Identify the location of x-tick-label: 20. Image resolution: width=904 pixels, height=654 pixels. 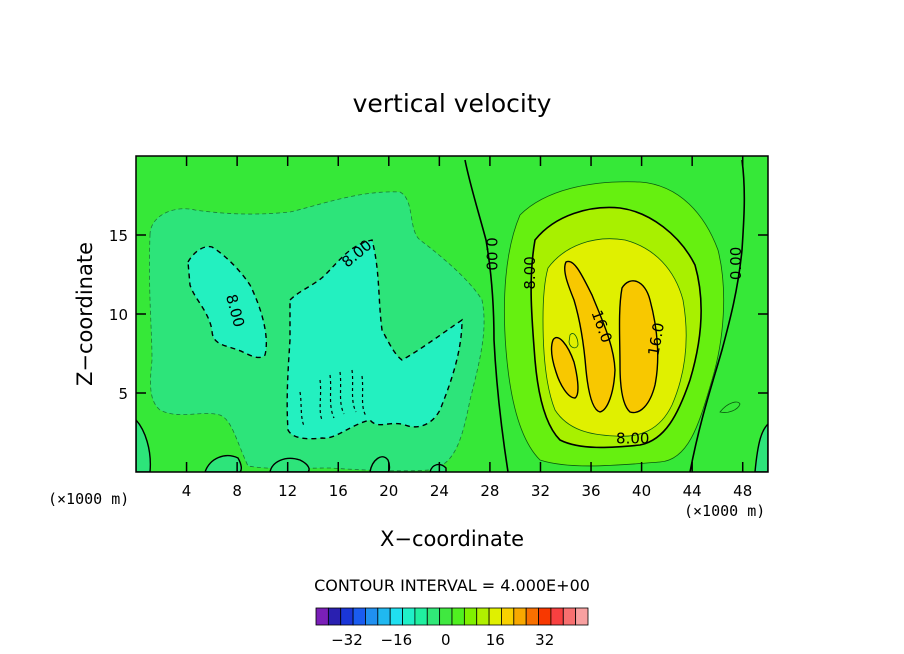
(388, 491).